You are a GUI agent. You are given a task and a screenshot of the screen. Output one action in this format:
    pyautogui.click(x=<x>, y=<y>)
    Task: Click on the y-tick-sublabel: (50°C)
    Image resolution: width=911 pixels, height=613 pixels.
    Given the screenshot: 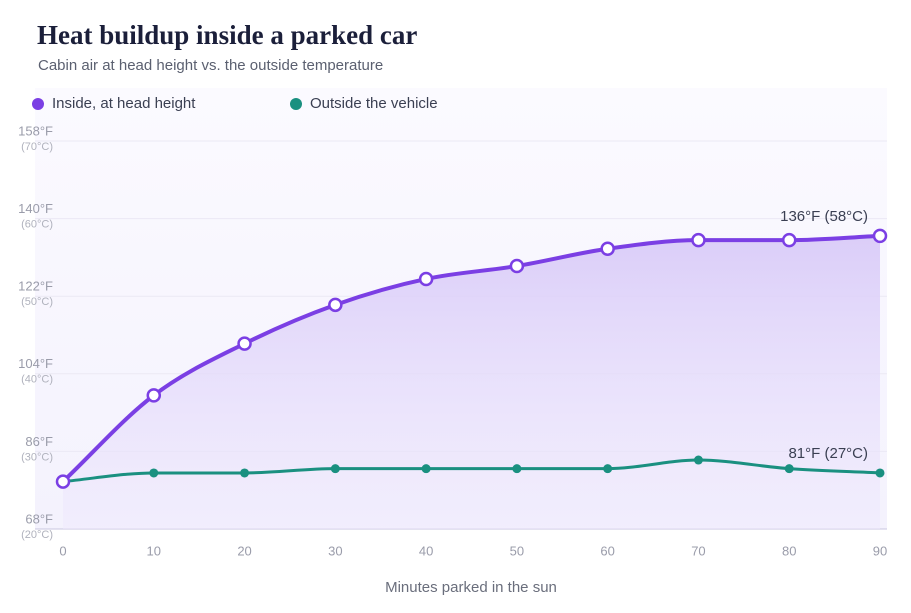 What is the action you would take?
    pyautogui.click(x=37, y=302)
    